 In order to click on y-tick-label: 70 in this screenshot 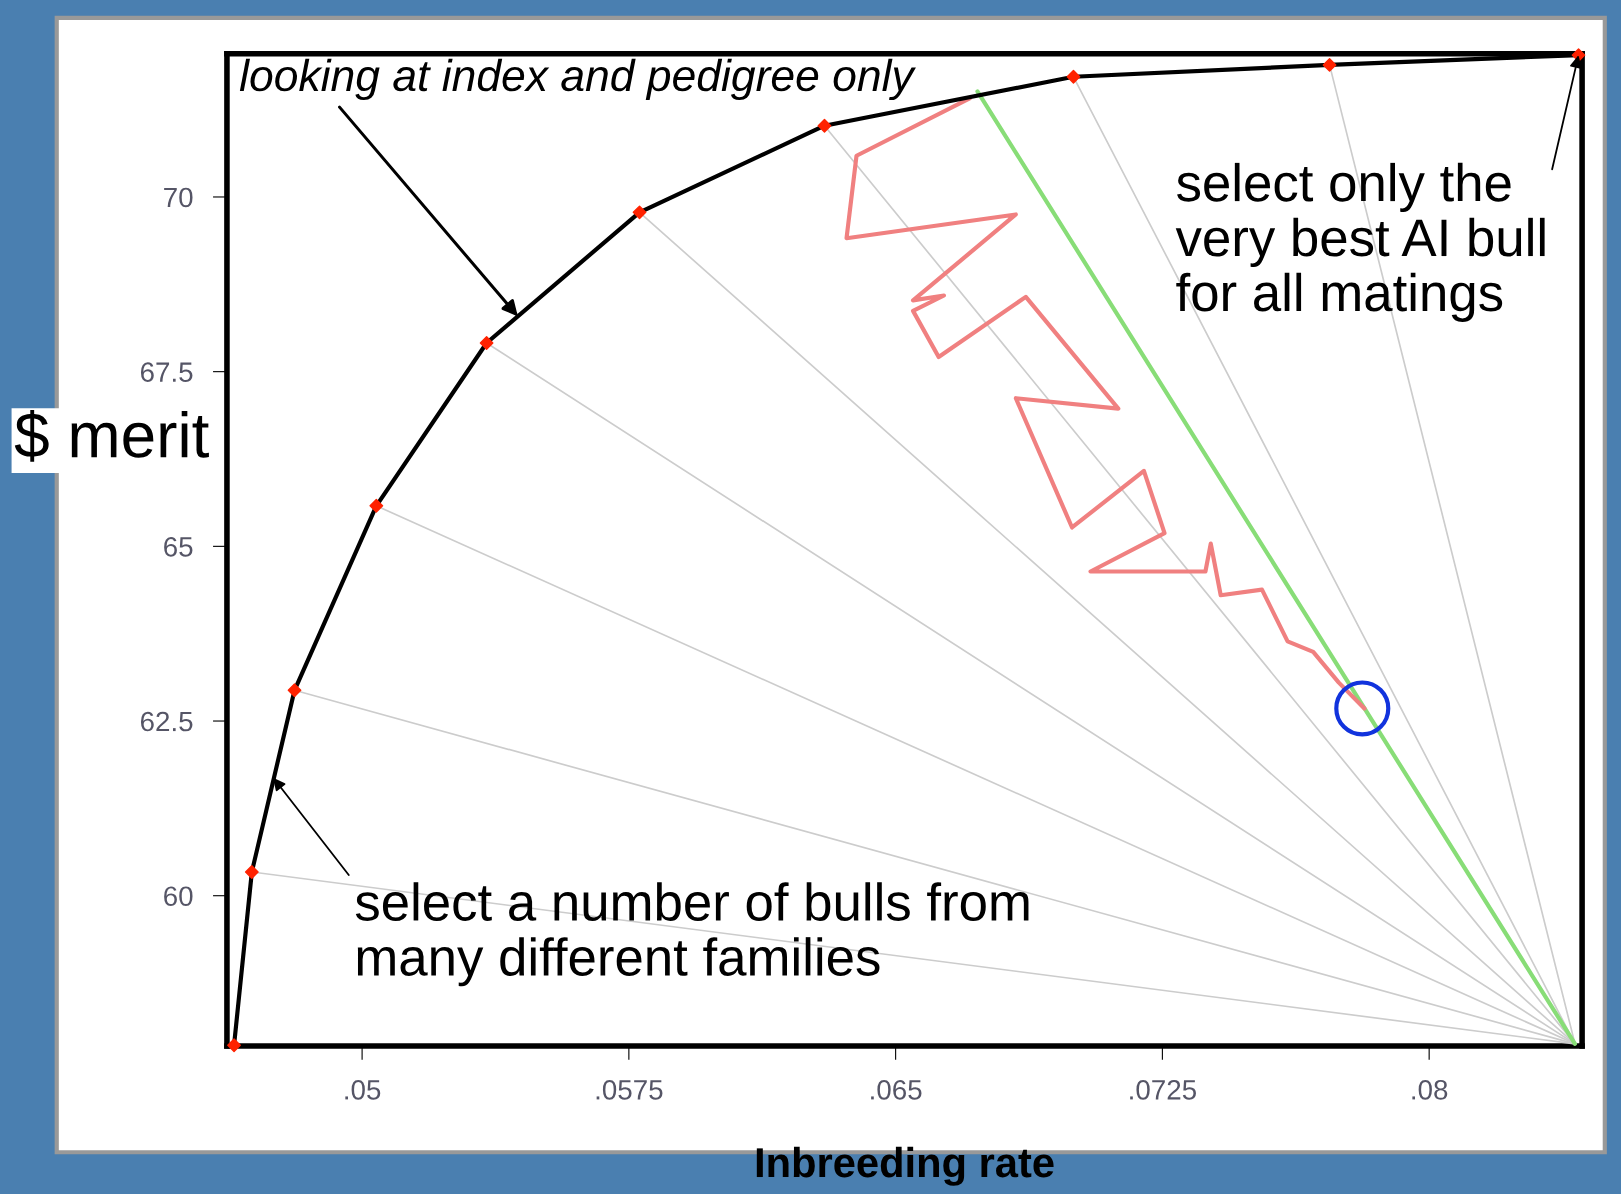, I will do `click(178, 197)`.